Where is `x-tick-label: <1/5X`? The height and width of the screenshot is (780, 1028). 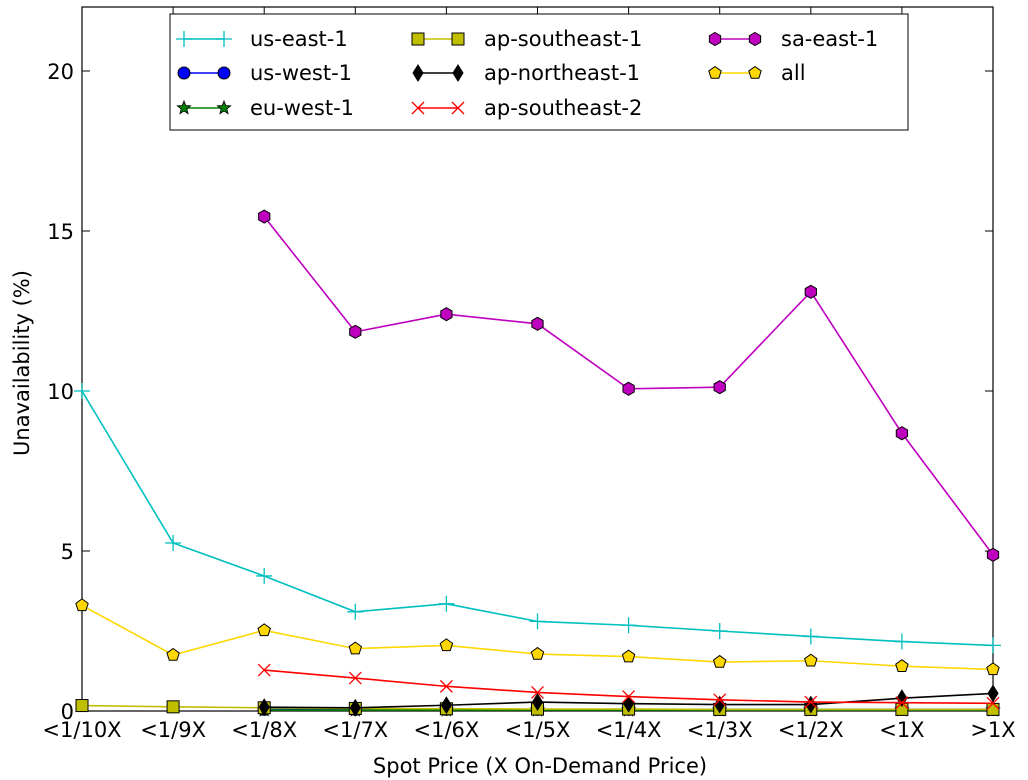 x-tick-label: <1/5X is located at coordinates (538, 730).